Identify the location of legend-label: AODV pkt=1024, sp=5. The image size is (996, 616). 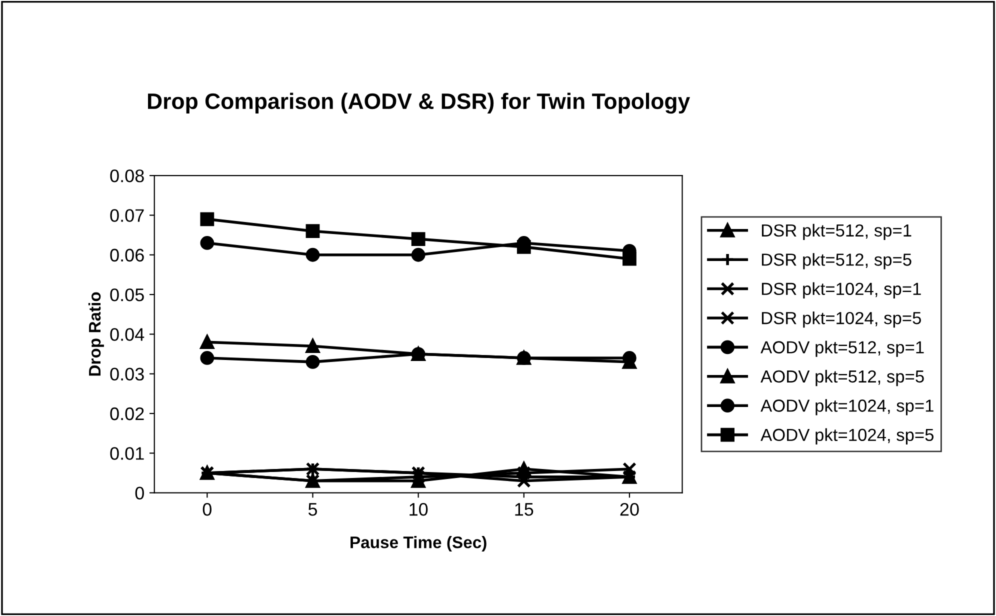
(847, 436).